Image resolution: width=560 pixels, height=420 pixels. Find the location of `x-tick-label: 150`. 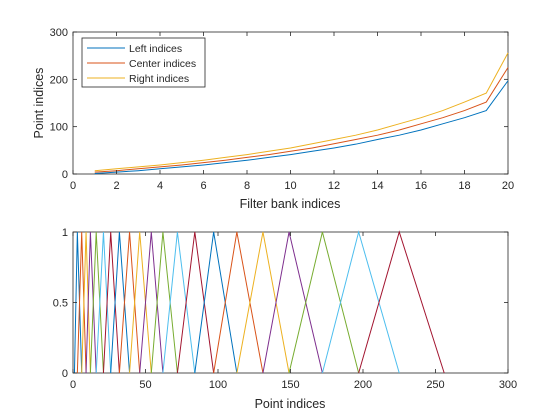

x-tick-label: 150 is located at coordinates (290, 385).